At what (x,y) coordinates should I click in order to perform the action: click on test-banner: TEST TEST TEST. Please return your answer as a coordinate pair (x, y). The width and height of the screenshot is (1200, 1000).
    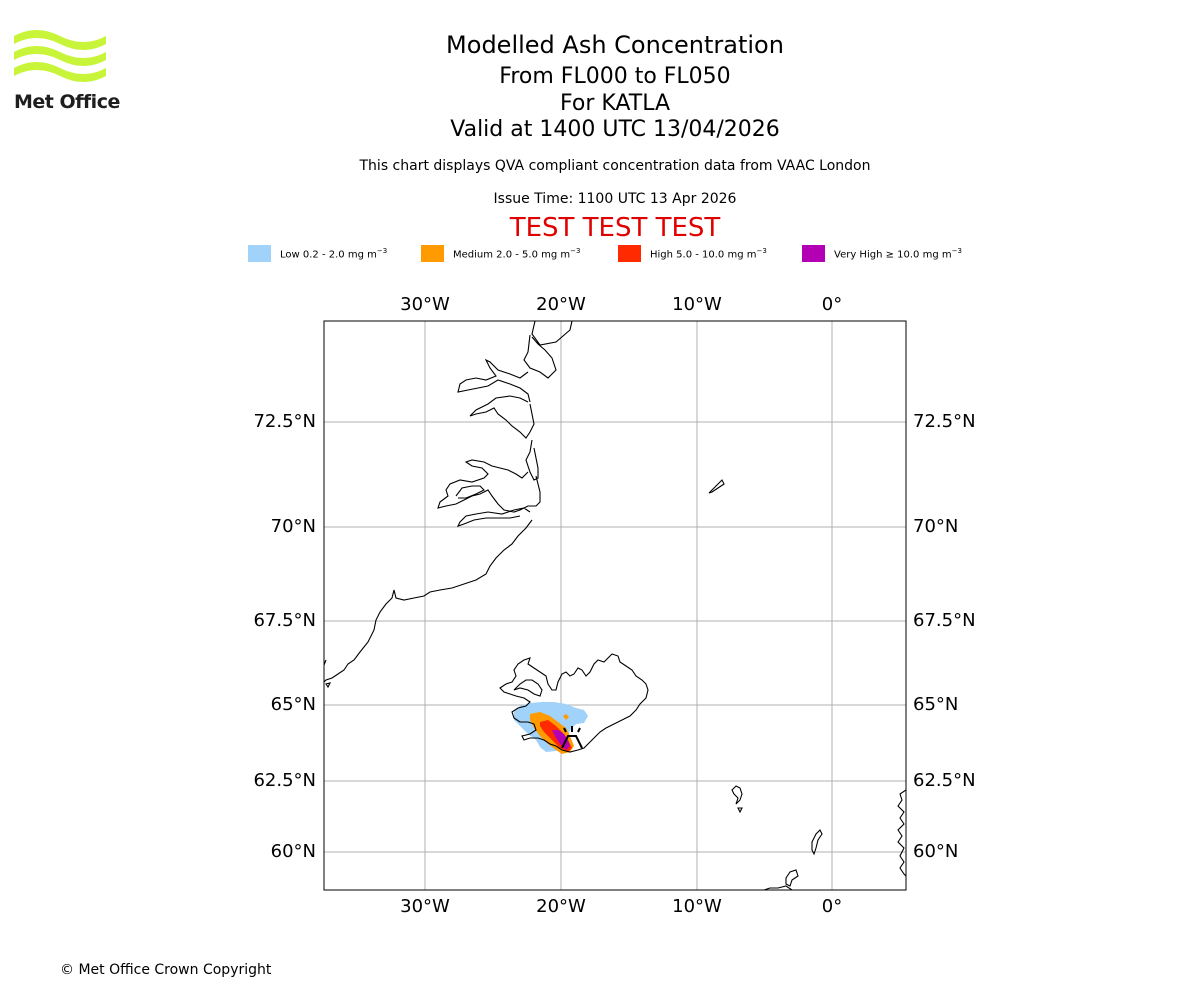
    Looking at the image, I should click on (615, 228).